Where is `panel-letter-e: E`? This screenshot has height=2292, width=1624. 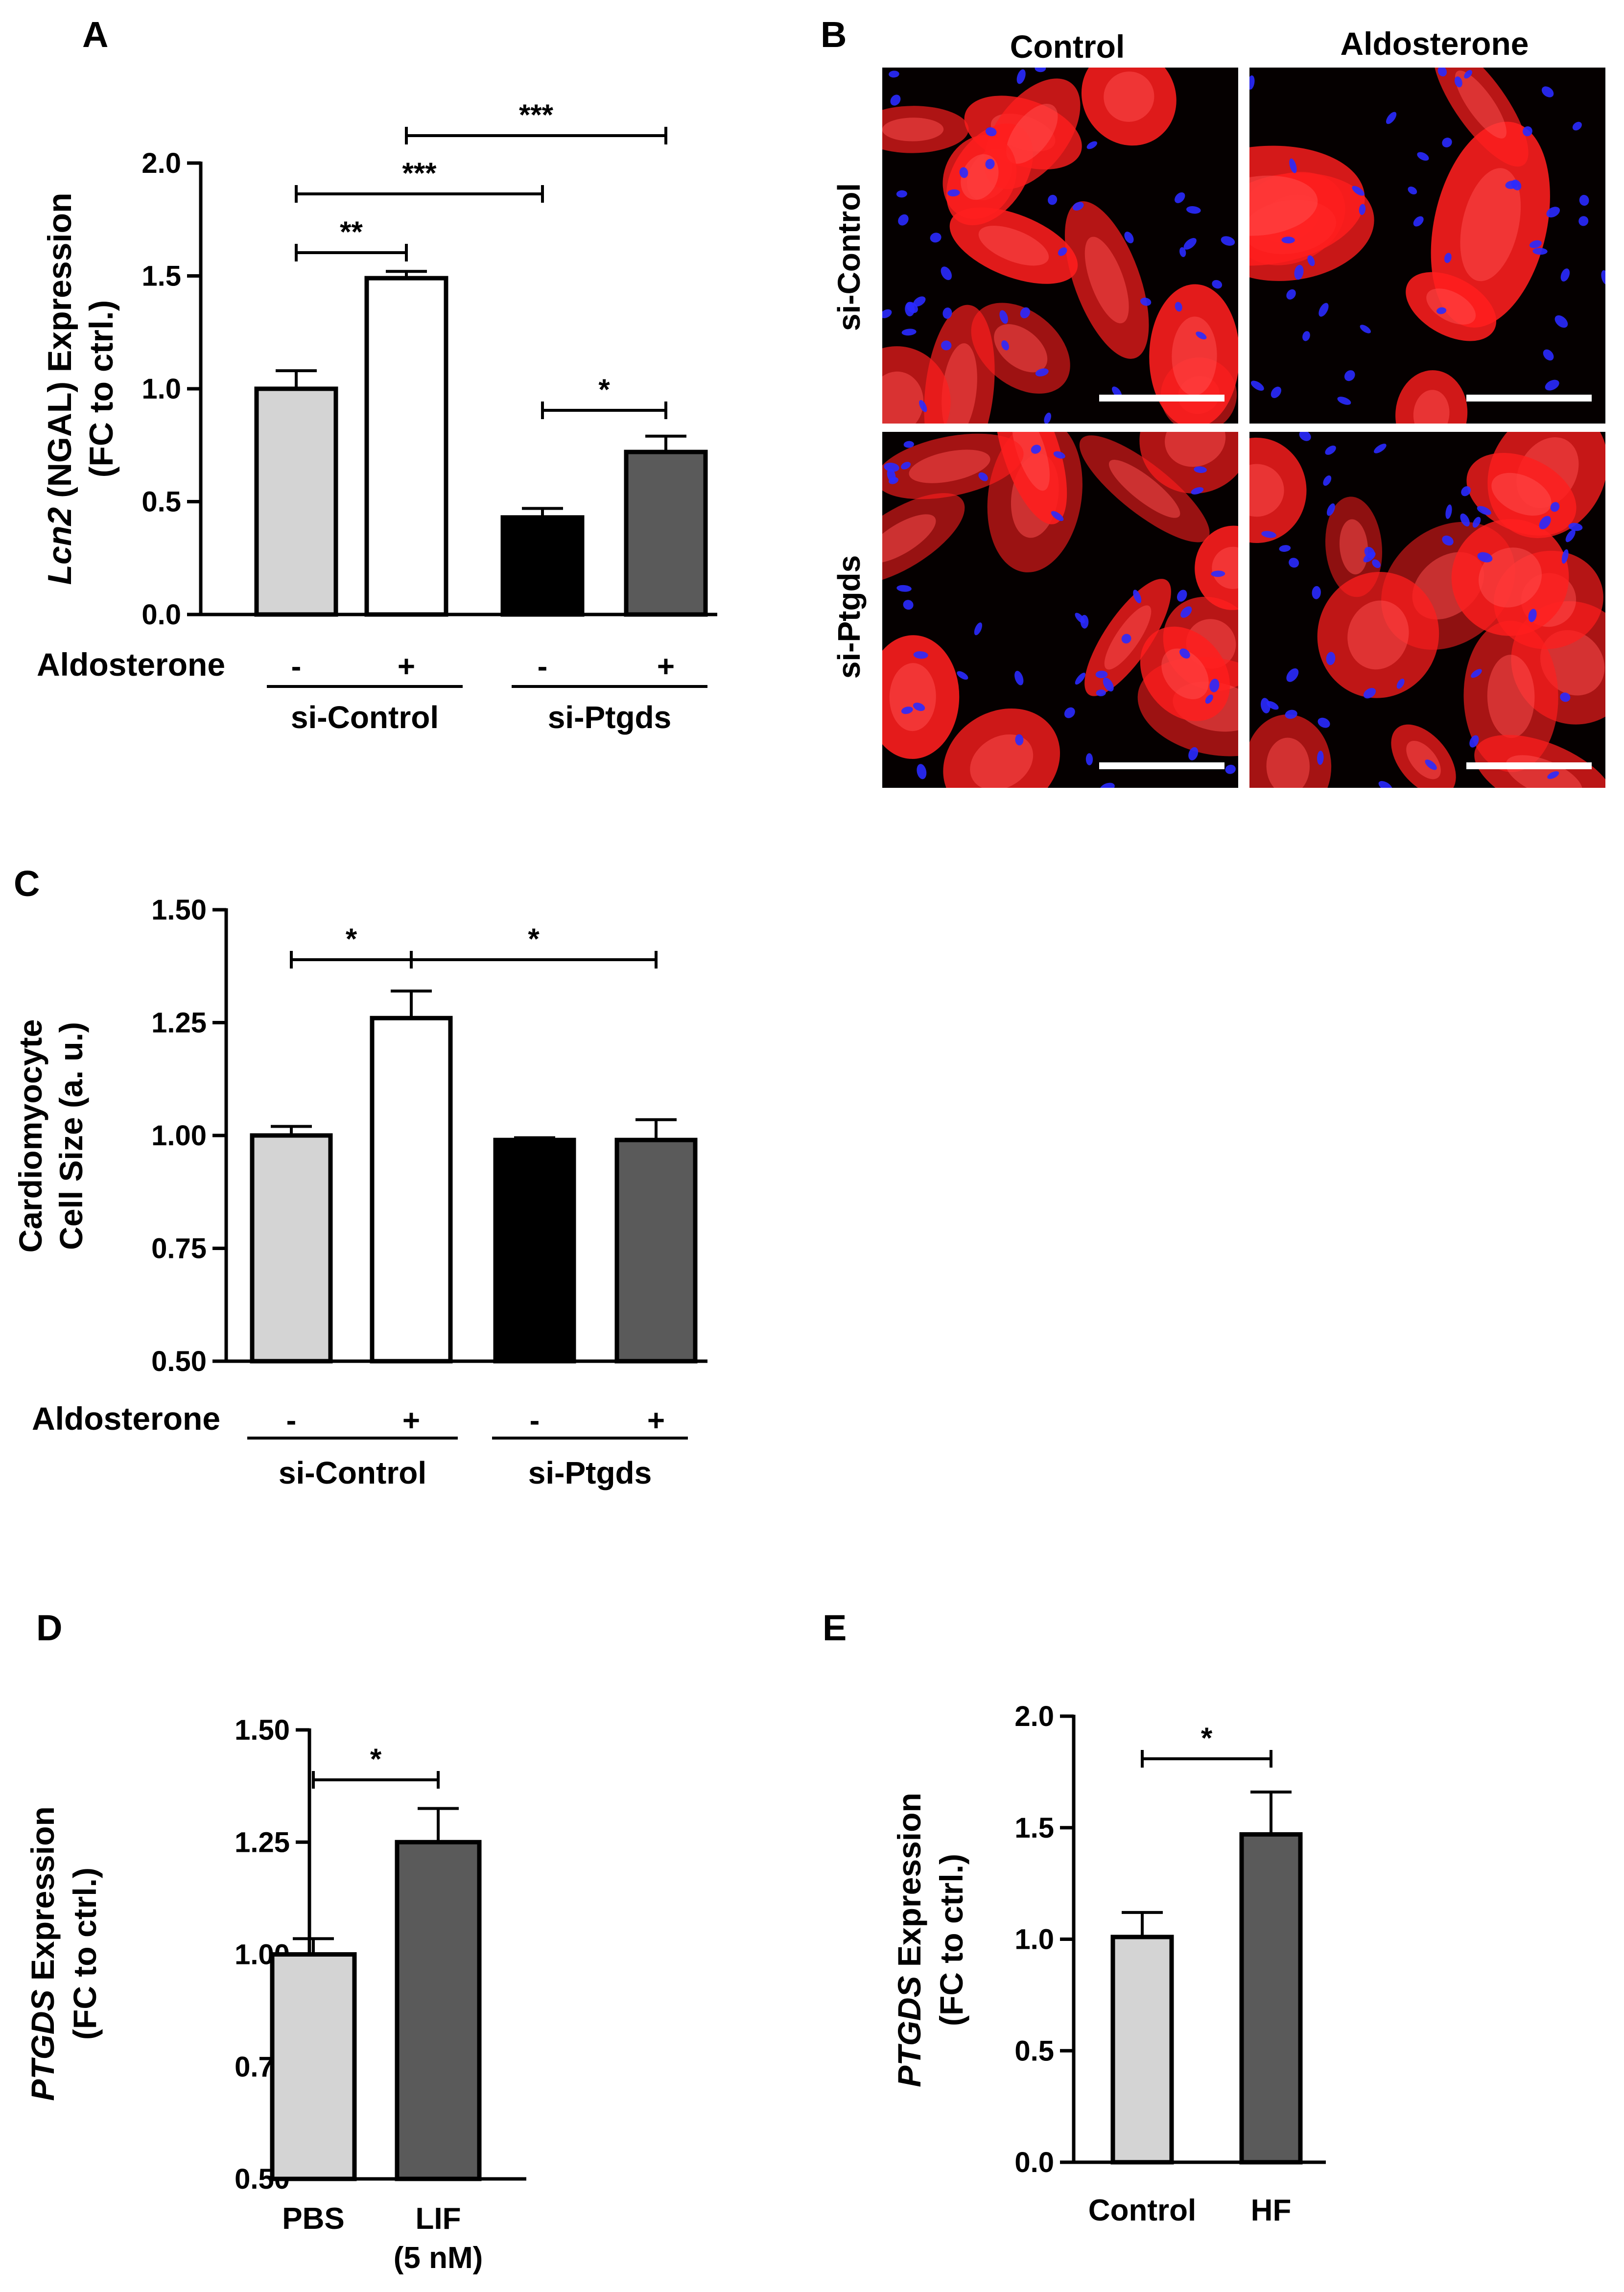
panel-letter-e: E is located at coordinates (835, 1627).